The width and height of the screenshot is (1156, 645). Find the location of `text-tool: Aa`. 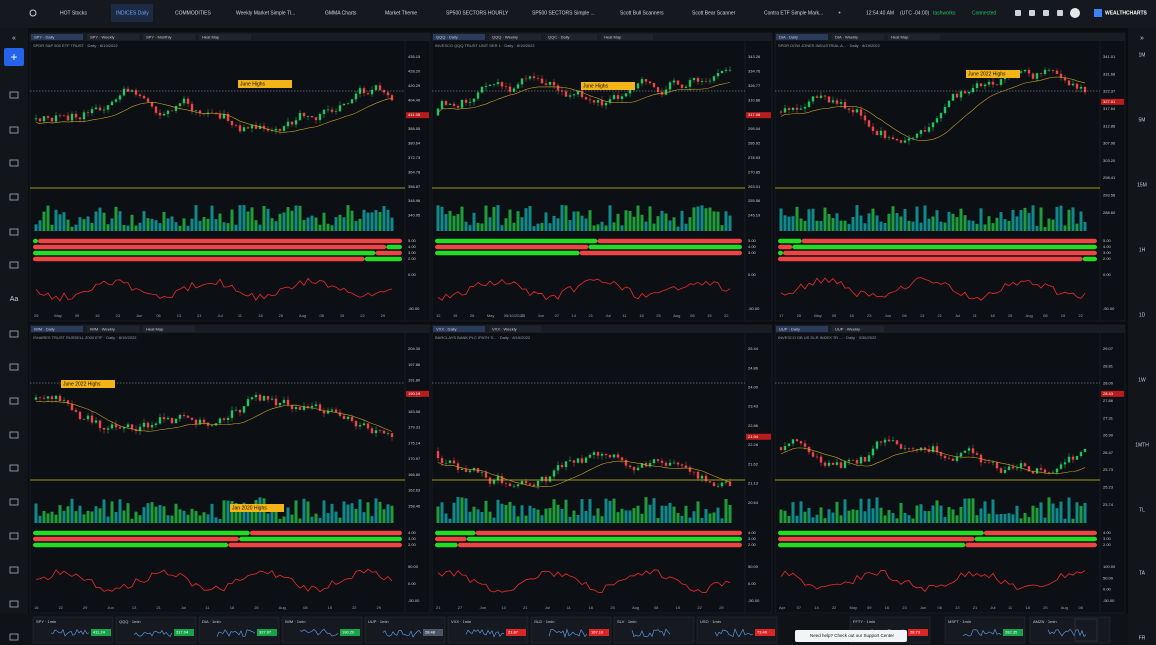

text-tool: Aa is located at coordinates (14, 299).